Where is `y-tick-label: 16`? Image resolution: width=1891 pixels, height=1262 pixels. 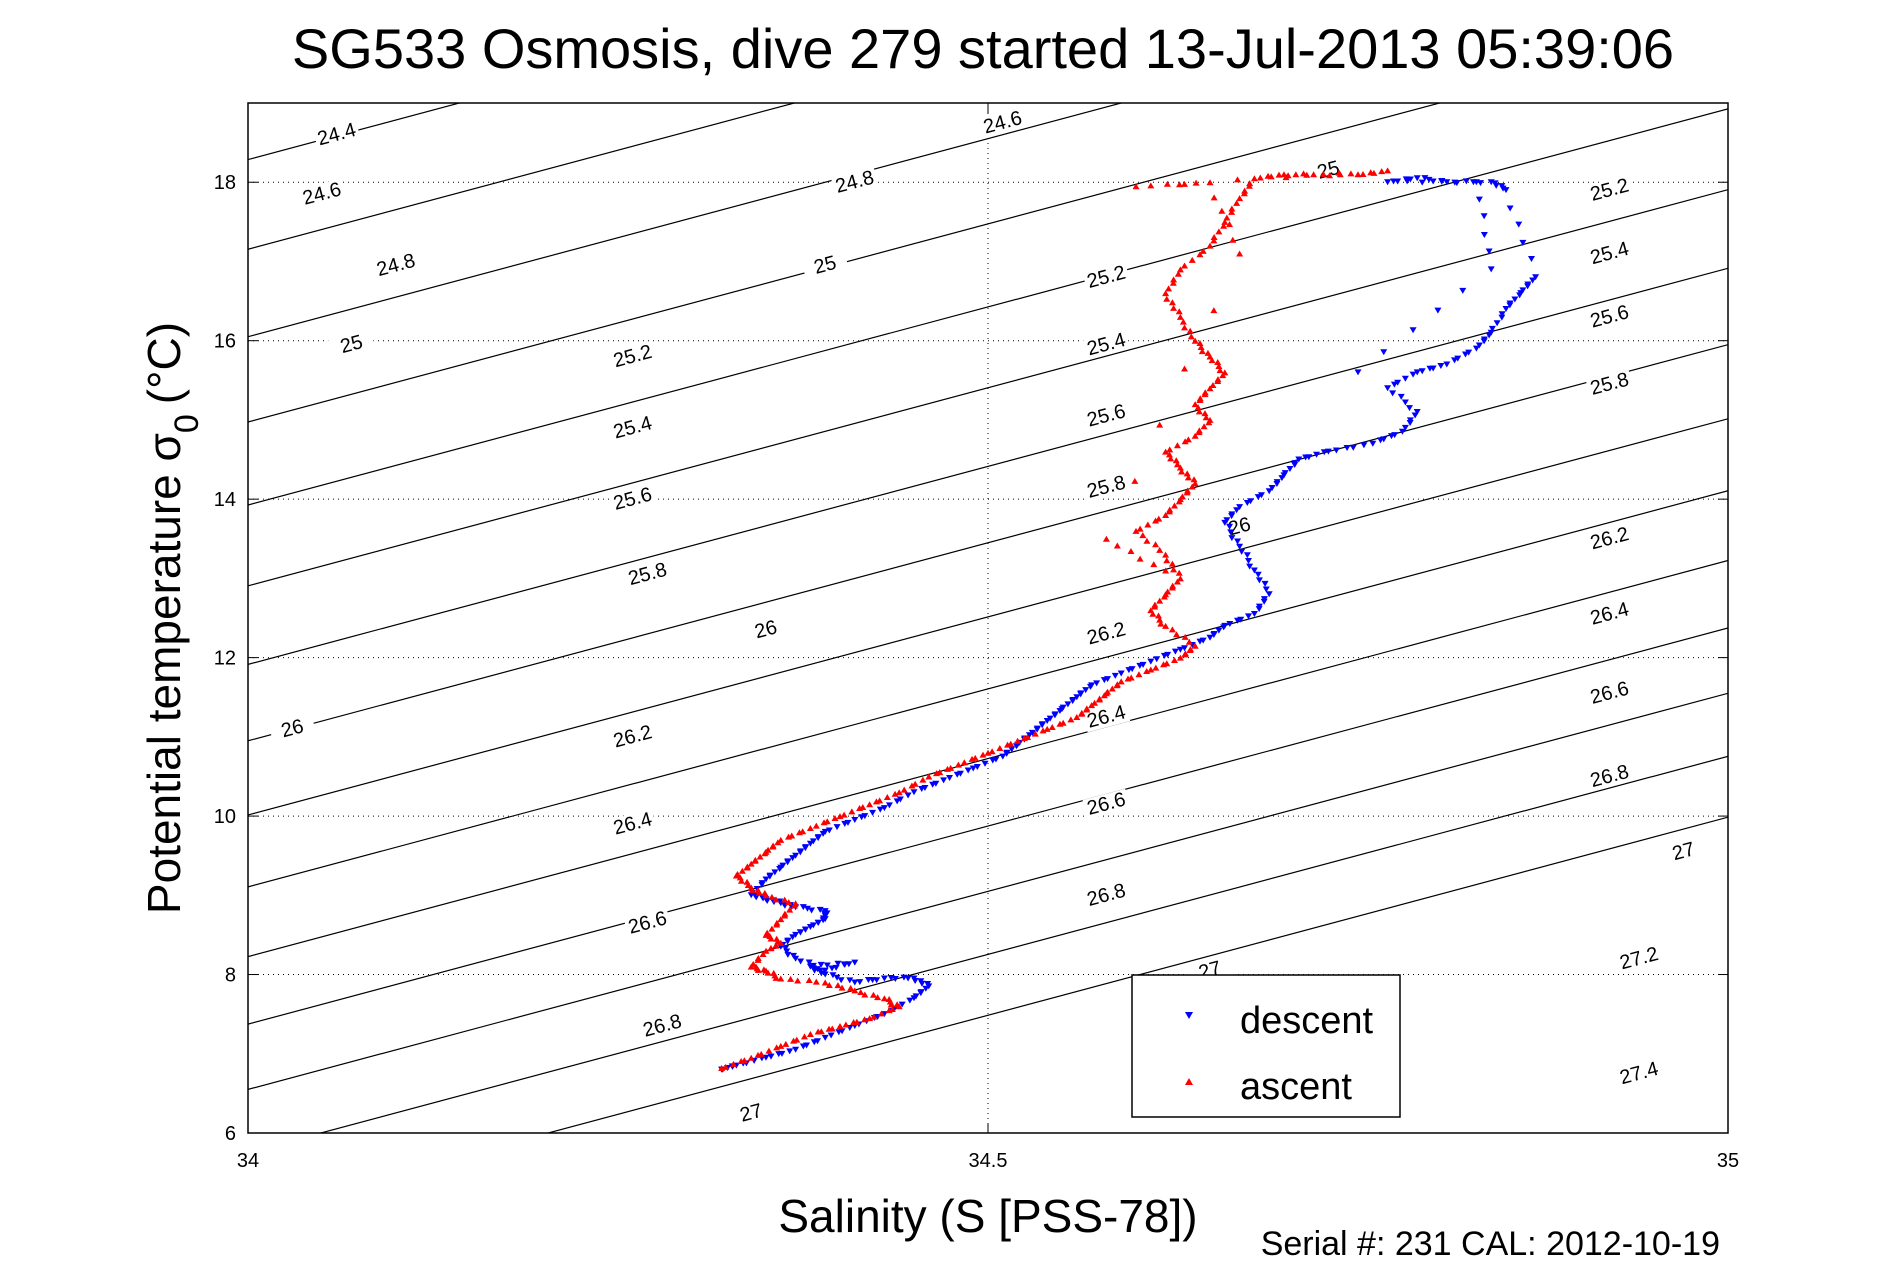 y-tick-label: 16 is located at coordinates (225, 342).